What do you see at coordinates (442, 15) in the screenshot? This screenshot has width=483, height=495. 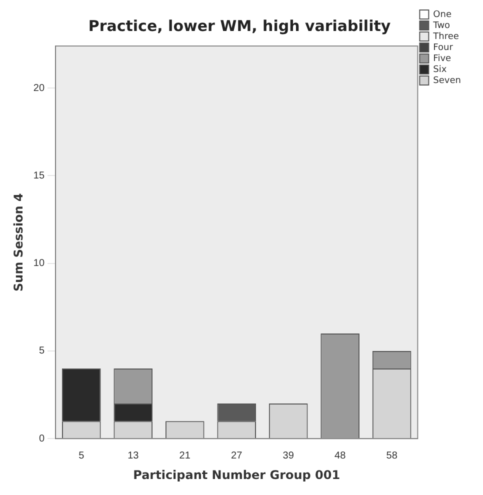 I see `legend-label: One` at bounding box center [442, 15].